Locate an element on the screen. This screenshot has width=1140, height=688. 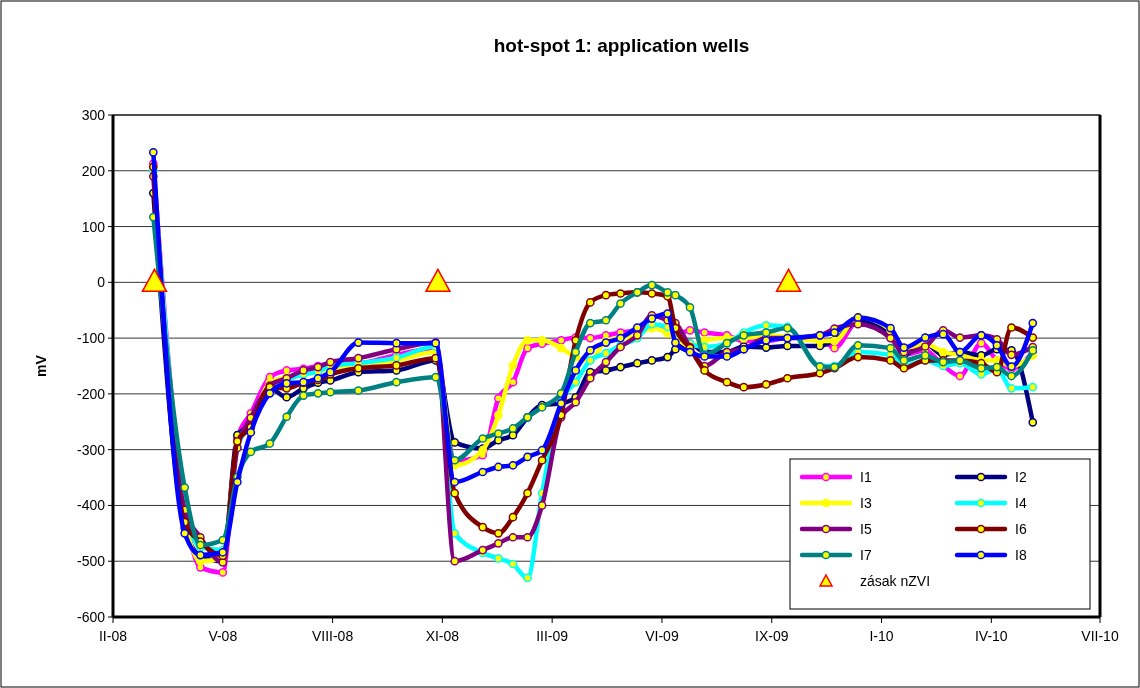
x-tick-label: IV-10 is located at coordinates (991, 636).